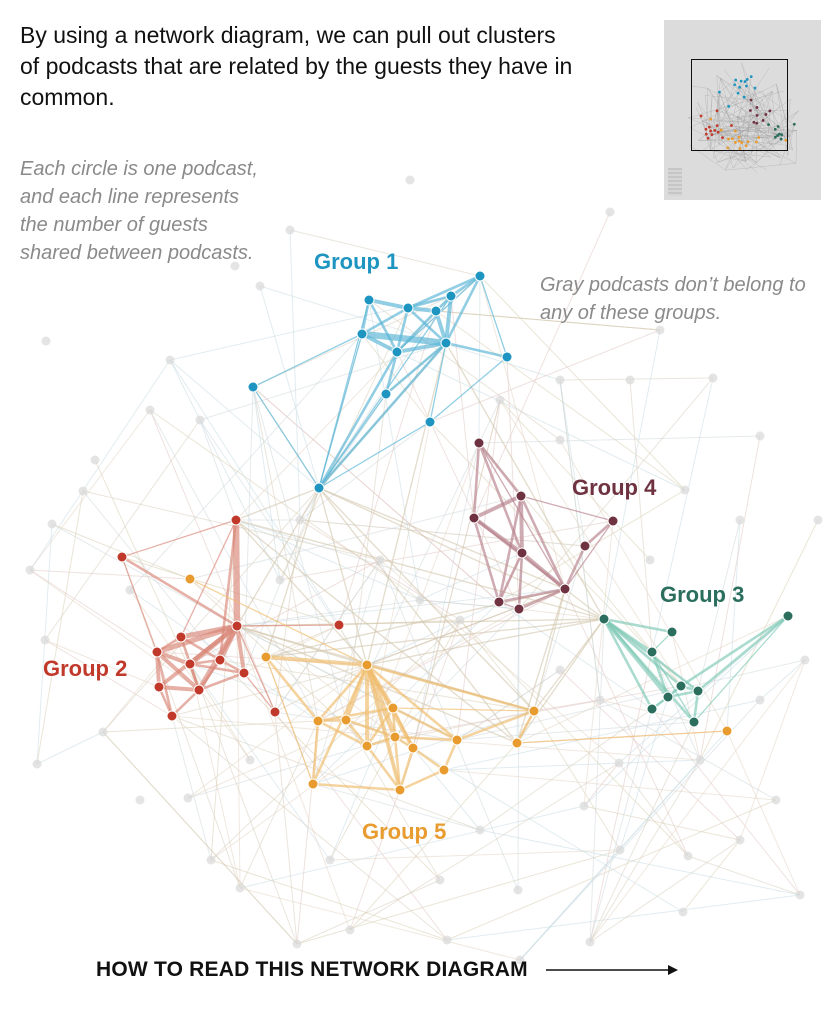  What do you see at coordinates (85, 668) in the screenshot?
I see `group-2-label: Group 2` at bounding box center [85, 668].